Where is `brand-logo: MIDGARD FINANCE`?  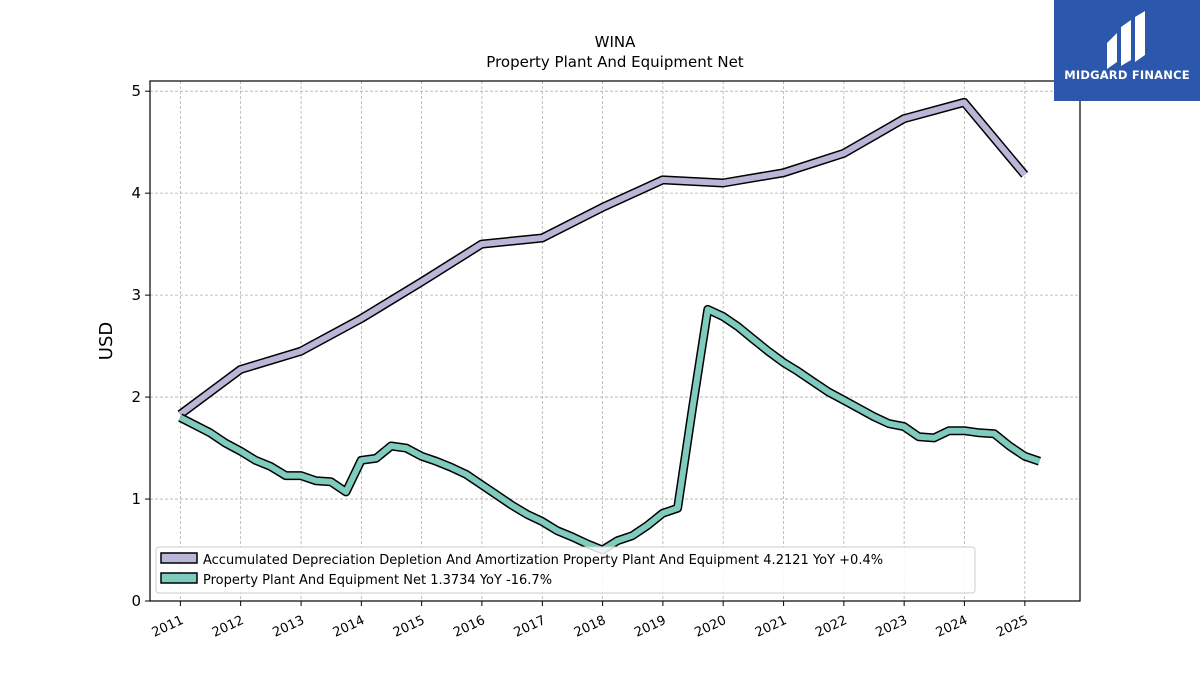 brand-logo: MIDGARD FINANCE is located at coordinates (1127, 50).